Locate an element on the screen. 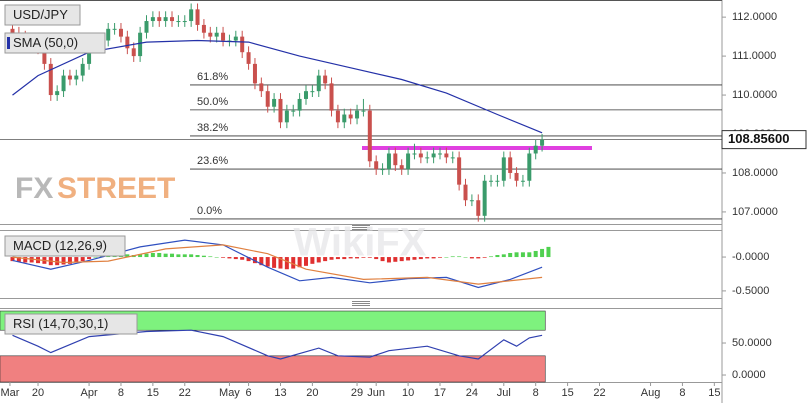 The image size is (808, 403). x-tick-label: 10 is located at coordinates (408, 393).